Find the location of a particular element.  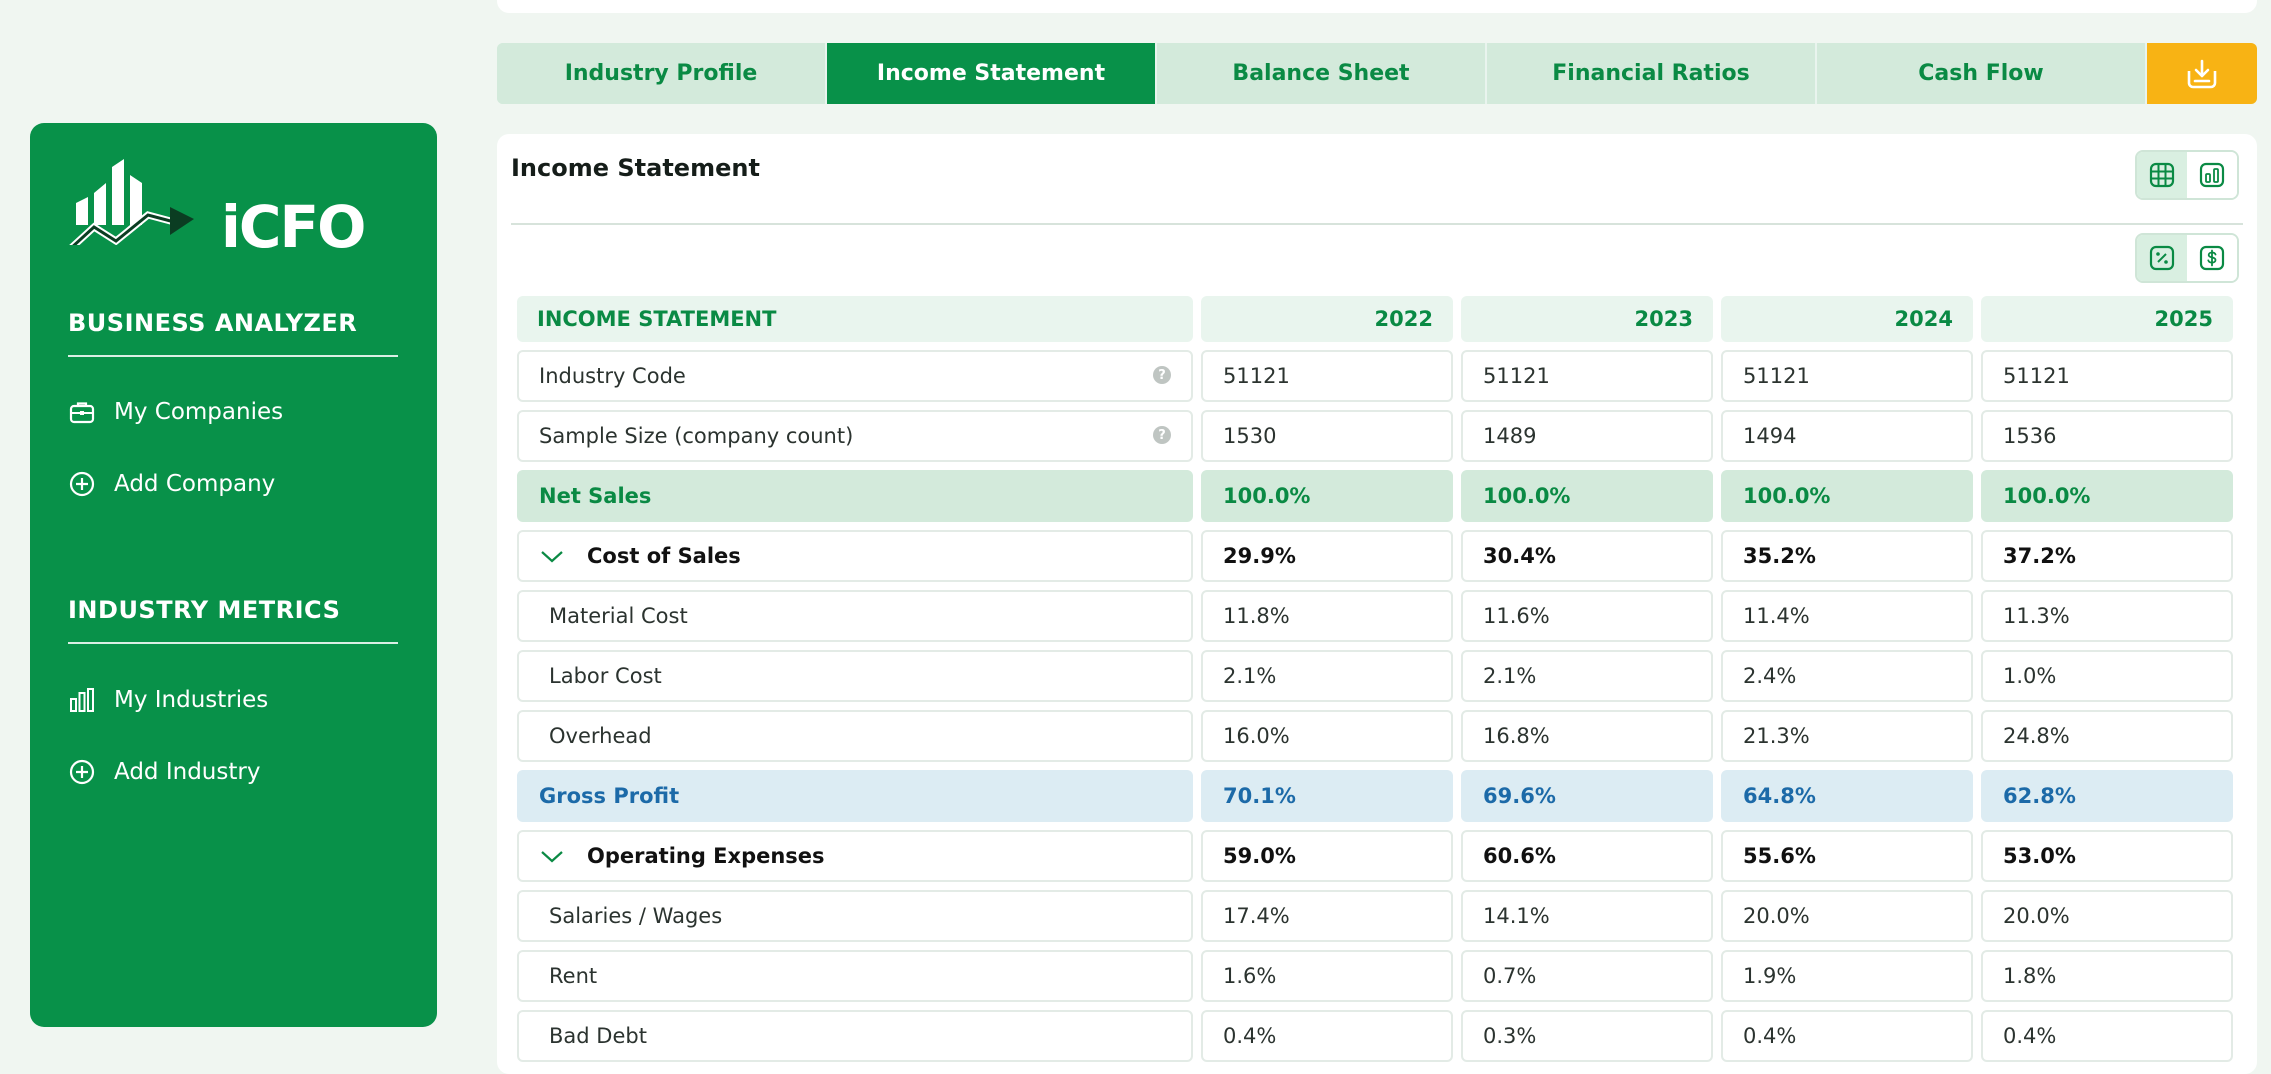

table-cell: 70.1% is located at coordinates (1327, 796).